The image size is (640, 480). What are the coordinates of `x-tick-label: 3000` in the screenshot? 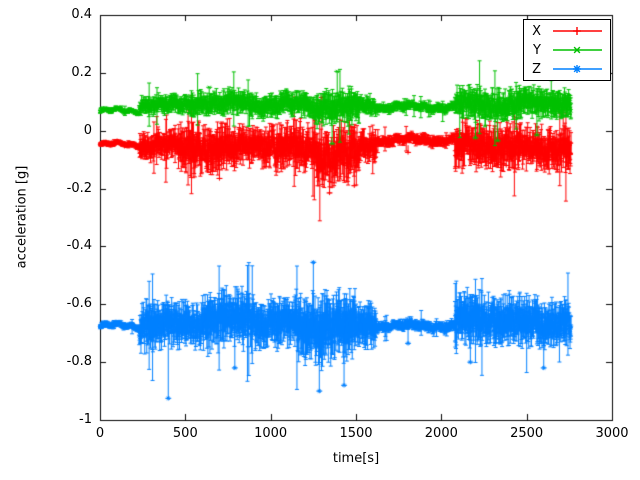 It's located at (612, 433).